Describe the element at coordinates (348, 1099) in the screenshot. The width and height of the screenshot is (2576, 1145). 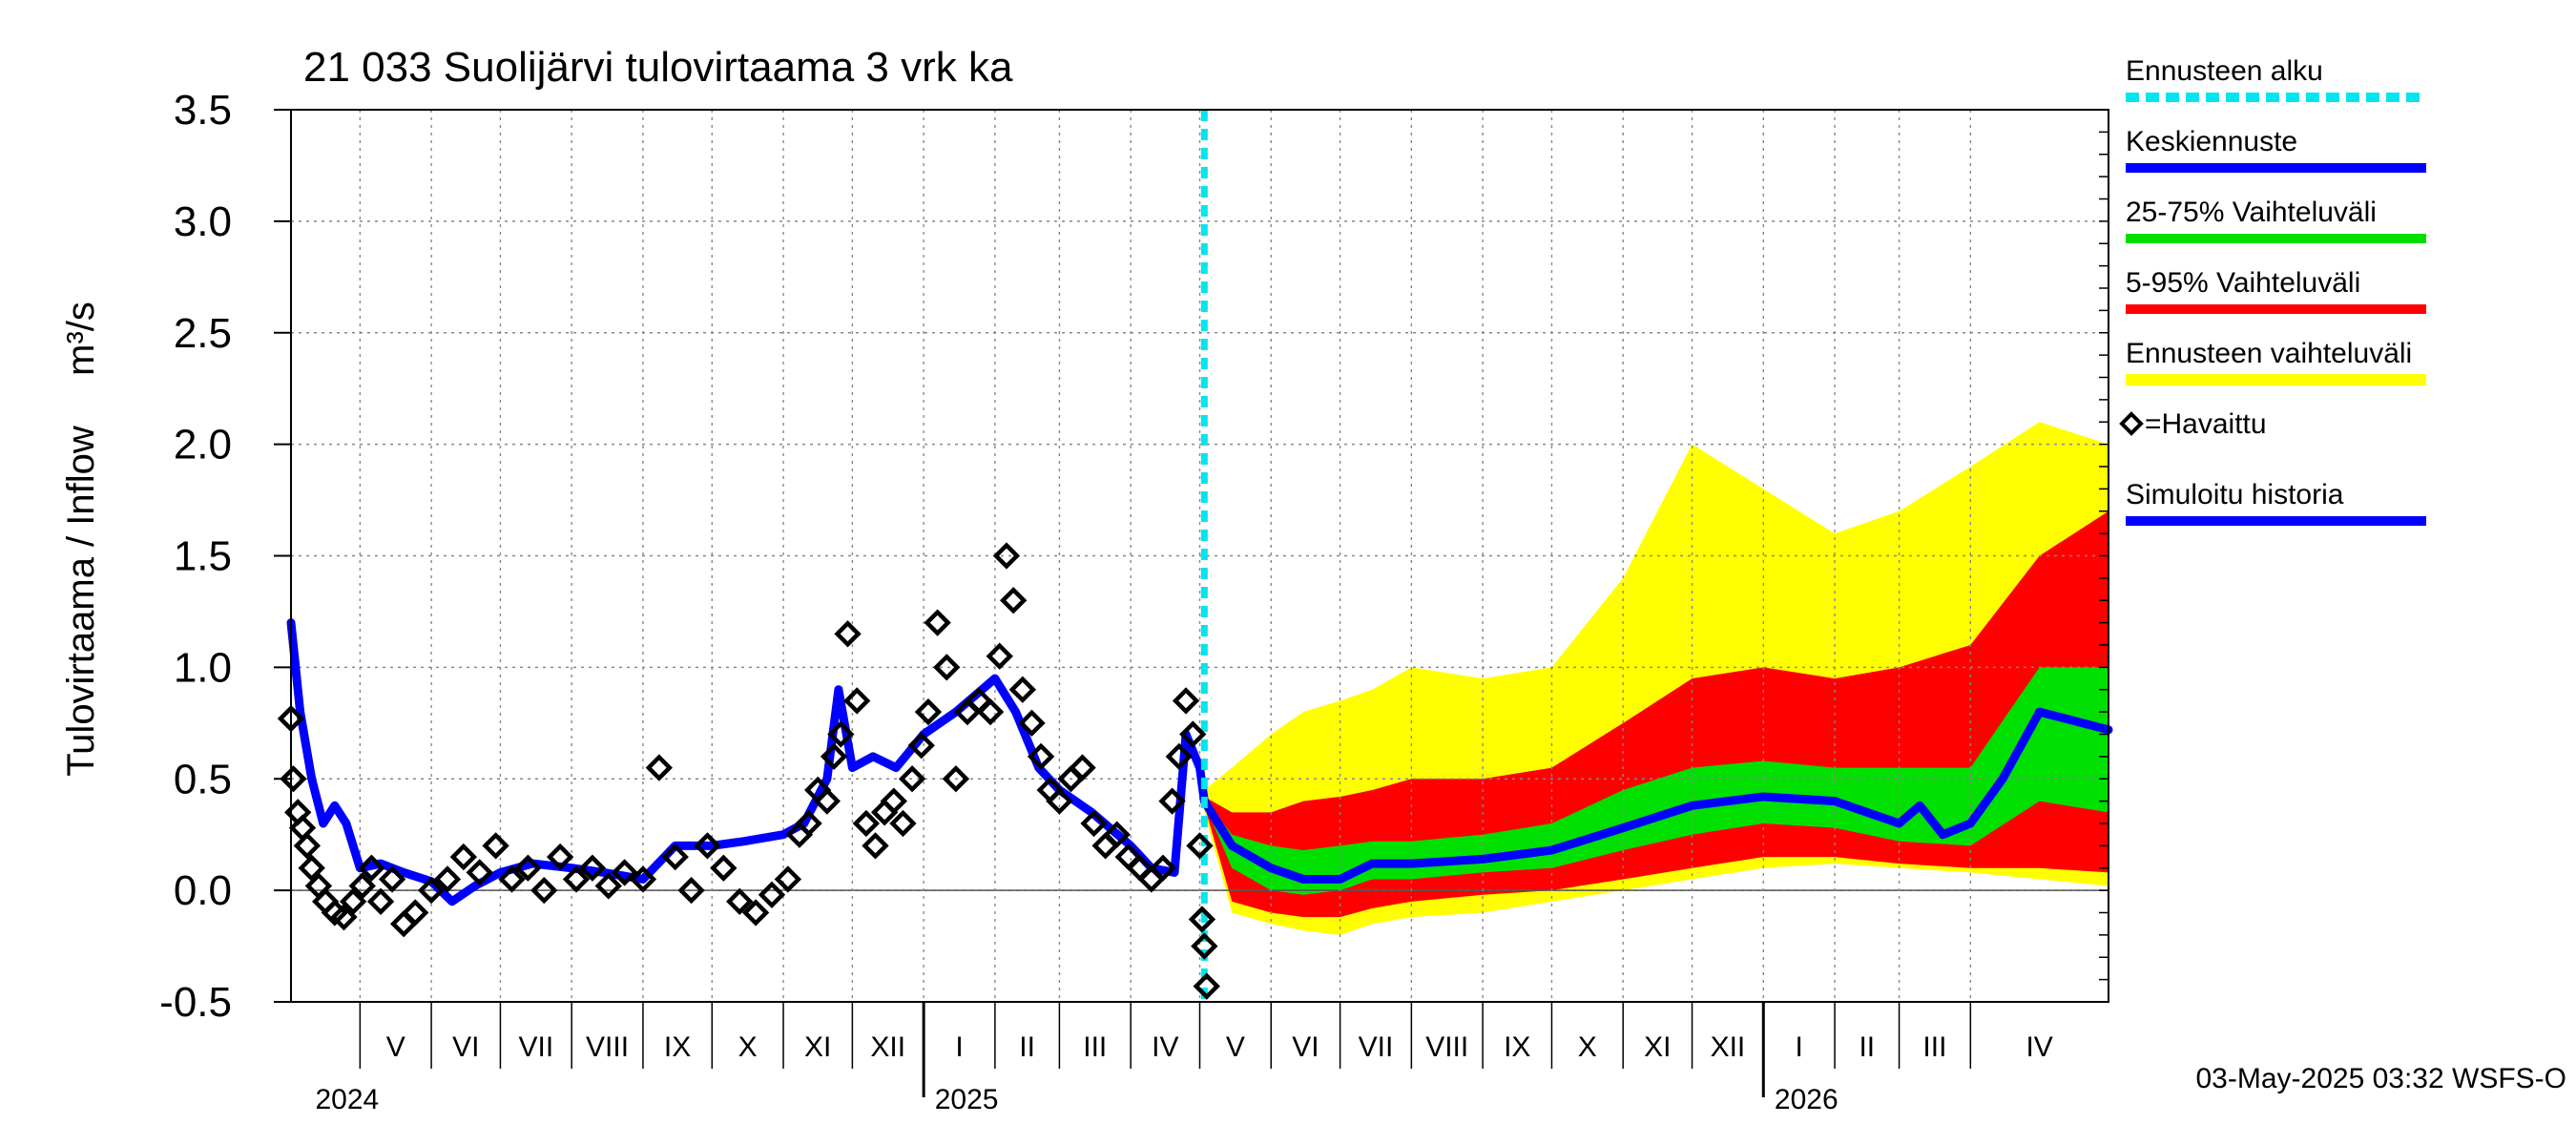
I see `x-year-label: 2024` at that location.